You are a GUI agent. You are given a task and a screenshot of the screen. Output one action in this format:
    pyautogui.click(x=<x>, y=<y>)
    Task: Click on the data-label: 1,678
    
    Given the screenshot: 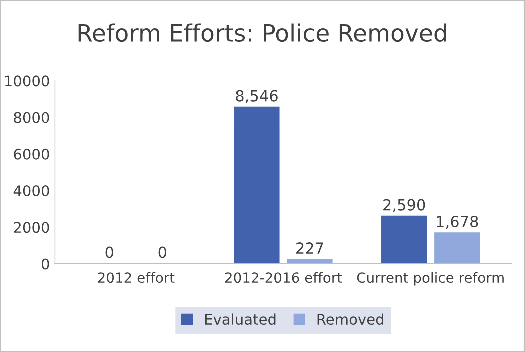 What is the action you would take?
    pyautogui.click(x=457, y=223)
    